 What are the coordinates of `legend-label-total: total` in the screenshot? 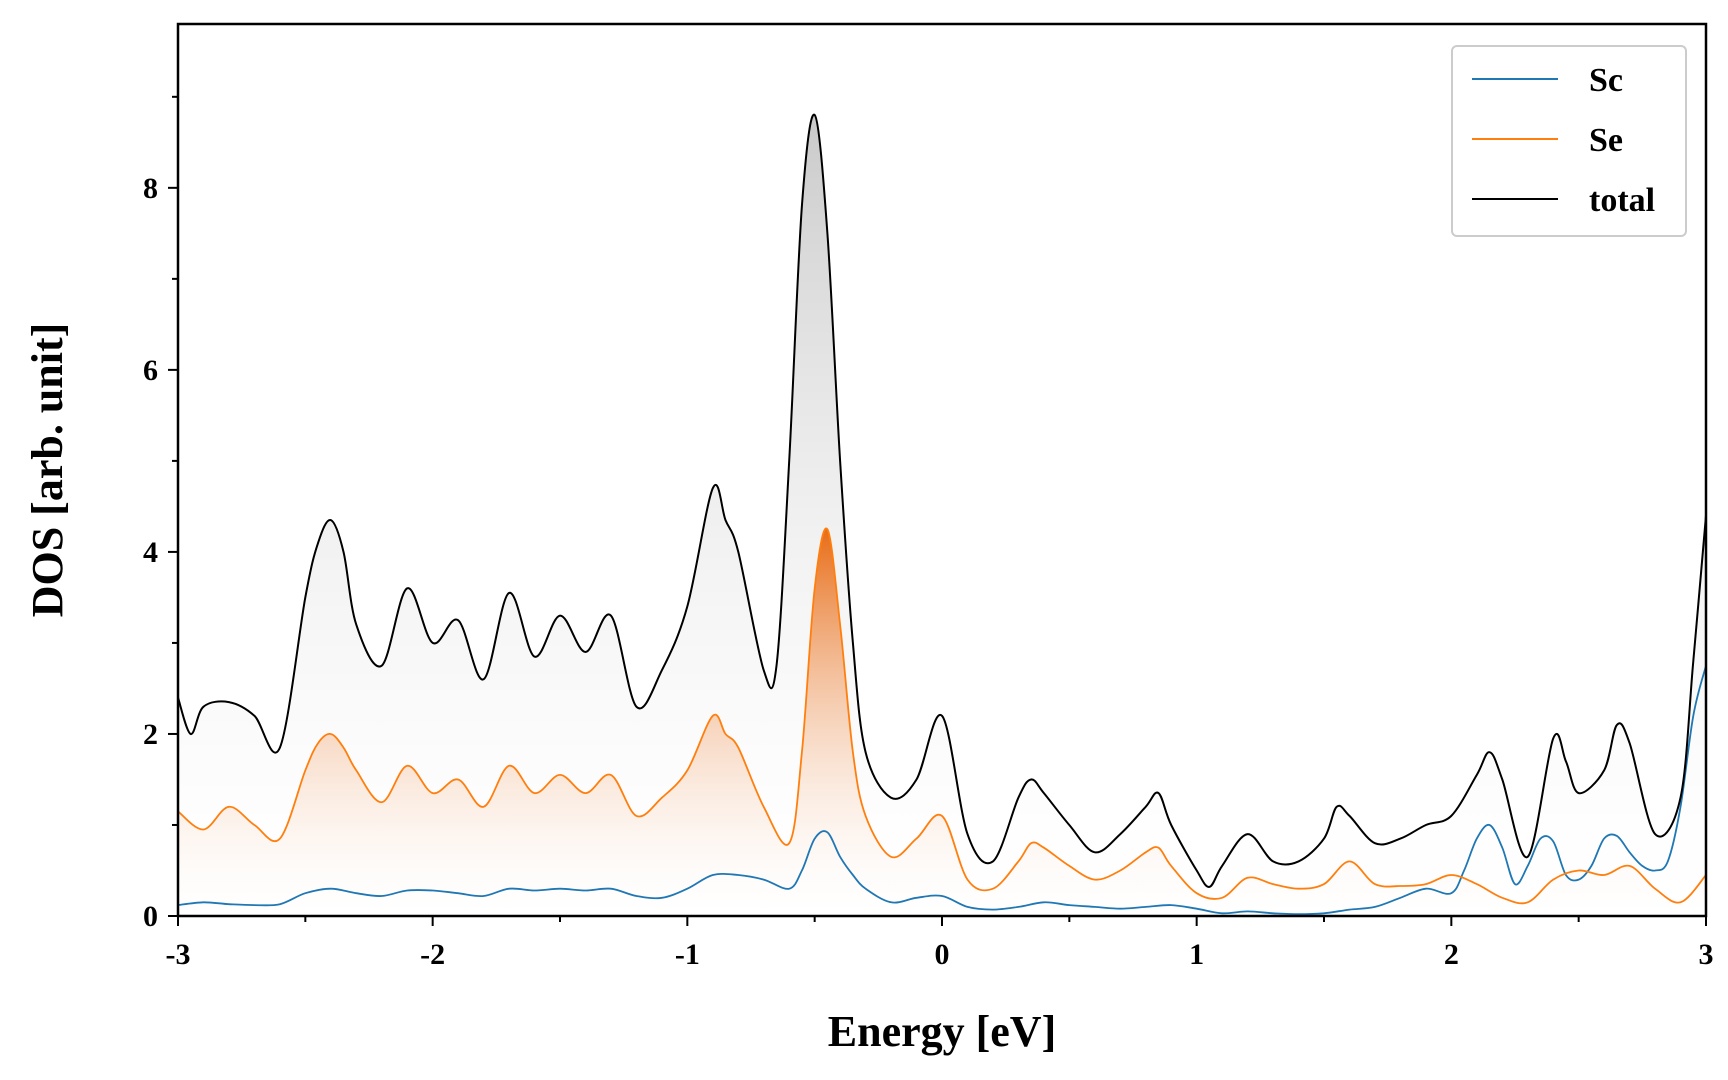 It's located at (1622, 200).